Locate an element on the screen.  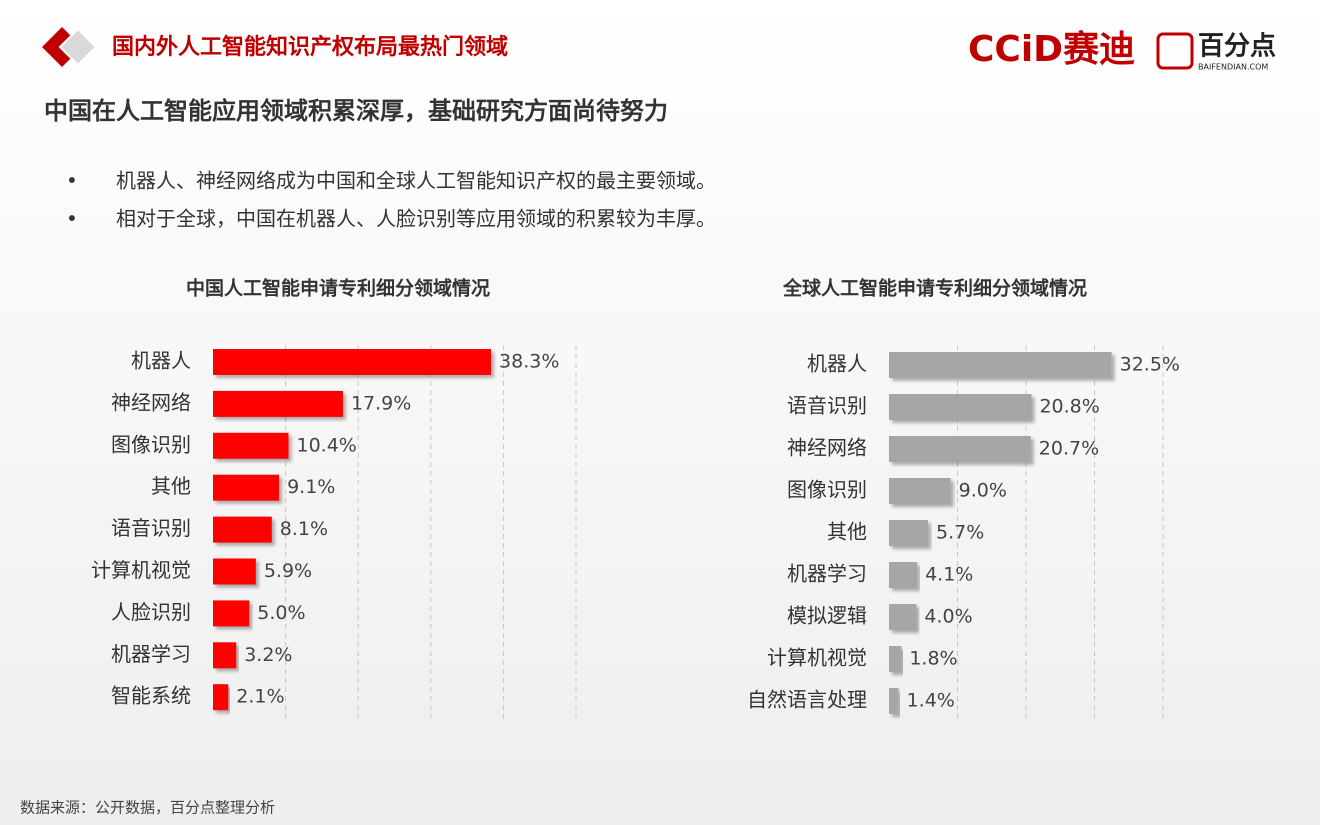
header-logo is located at coordinates (70, 47).